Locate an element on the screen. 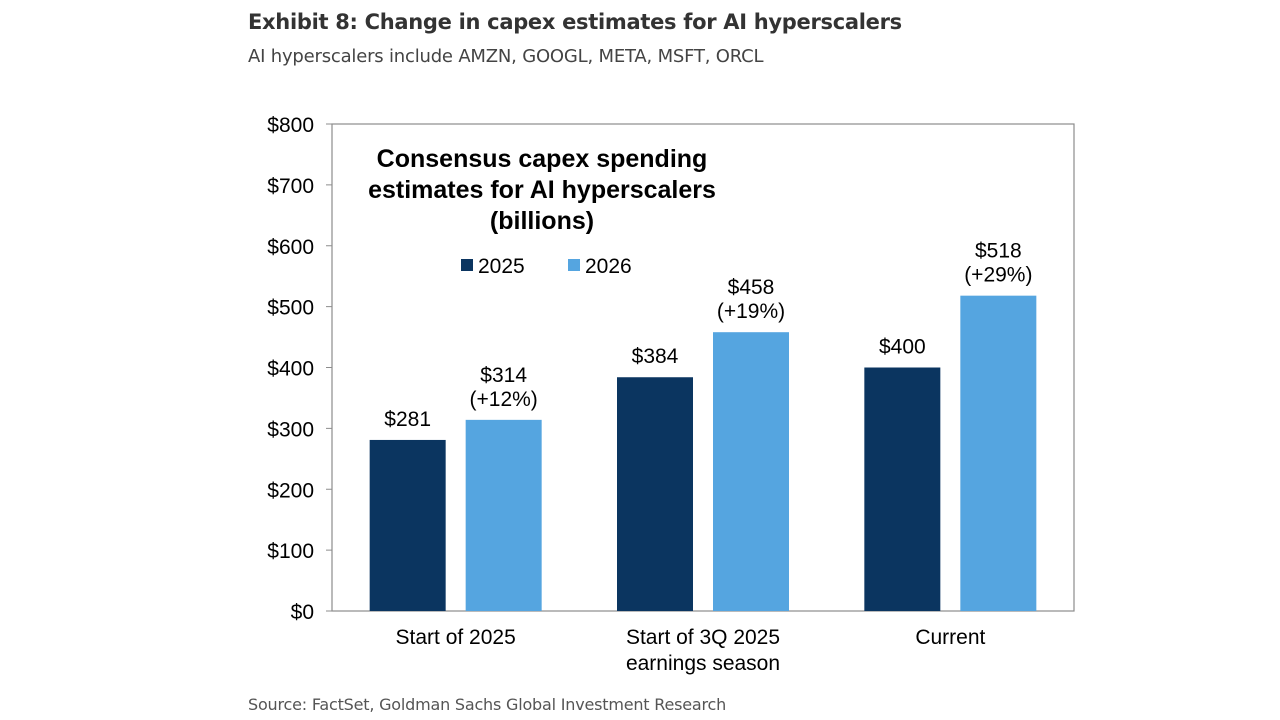 The width and height of the screenshot is (1280, 720). data-label: (+19%) is located at coordinates (751, 311).